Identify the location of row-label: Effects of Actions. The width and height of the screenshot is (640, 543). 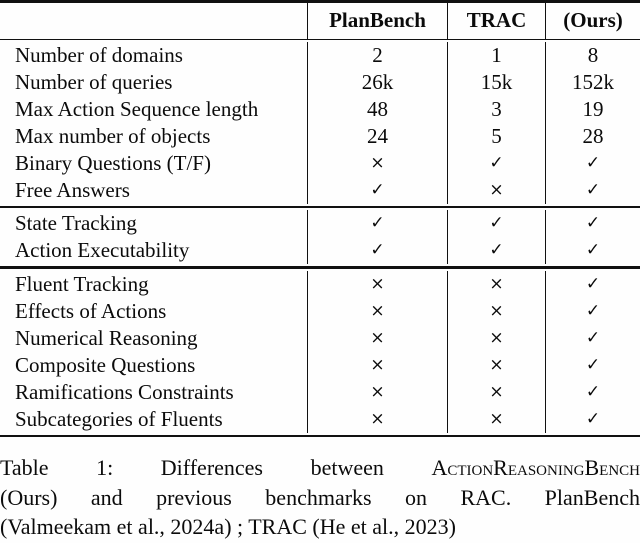
(91, 310).